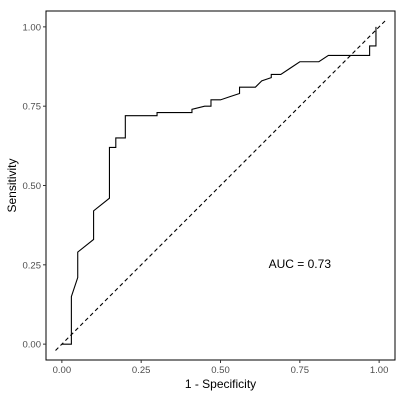 The image size is (400, 400). What do you see at coordinates (32, 107) in the screenshot?
I see `y-tick-label: 0.75` at bounding box center [32, 107].